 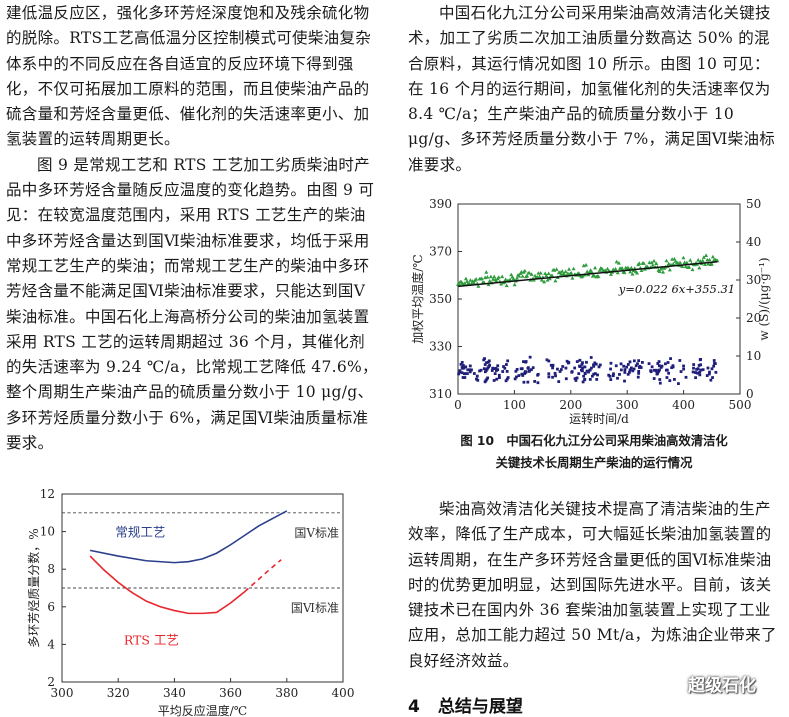 I want to click on figure-10-caption: 图 10 中国石化九江分公司采用柴油高效清洁化 关键技术长周期生产柴油的运行情况, so click(x=594, y=452).